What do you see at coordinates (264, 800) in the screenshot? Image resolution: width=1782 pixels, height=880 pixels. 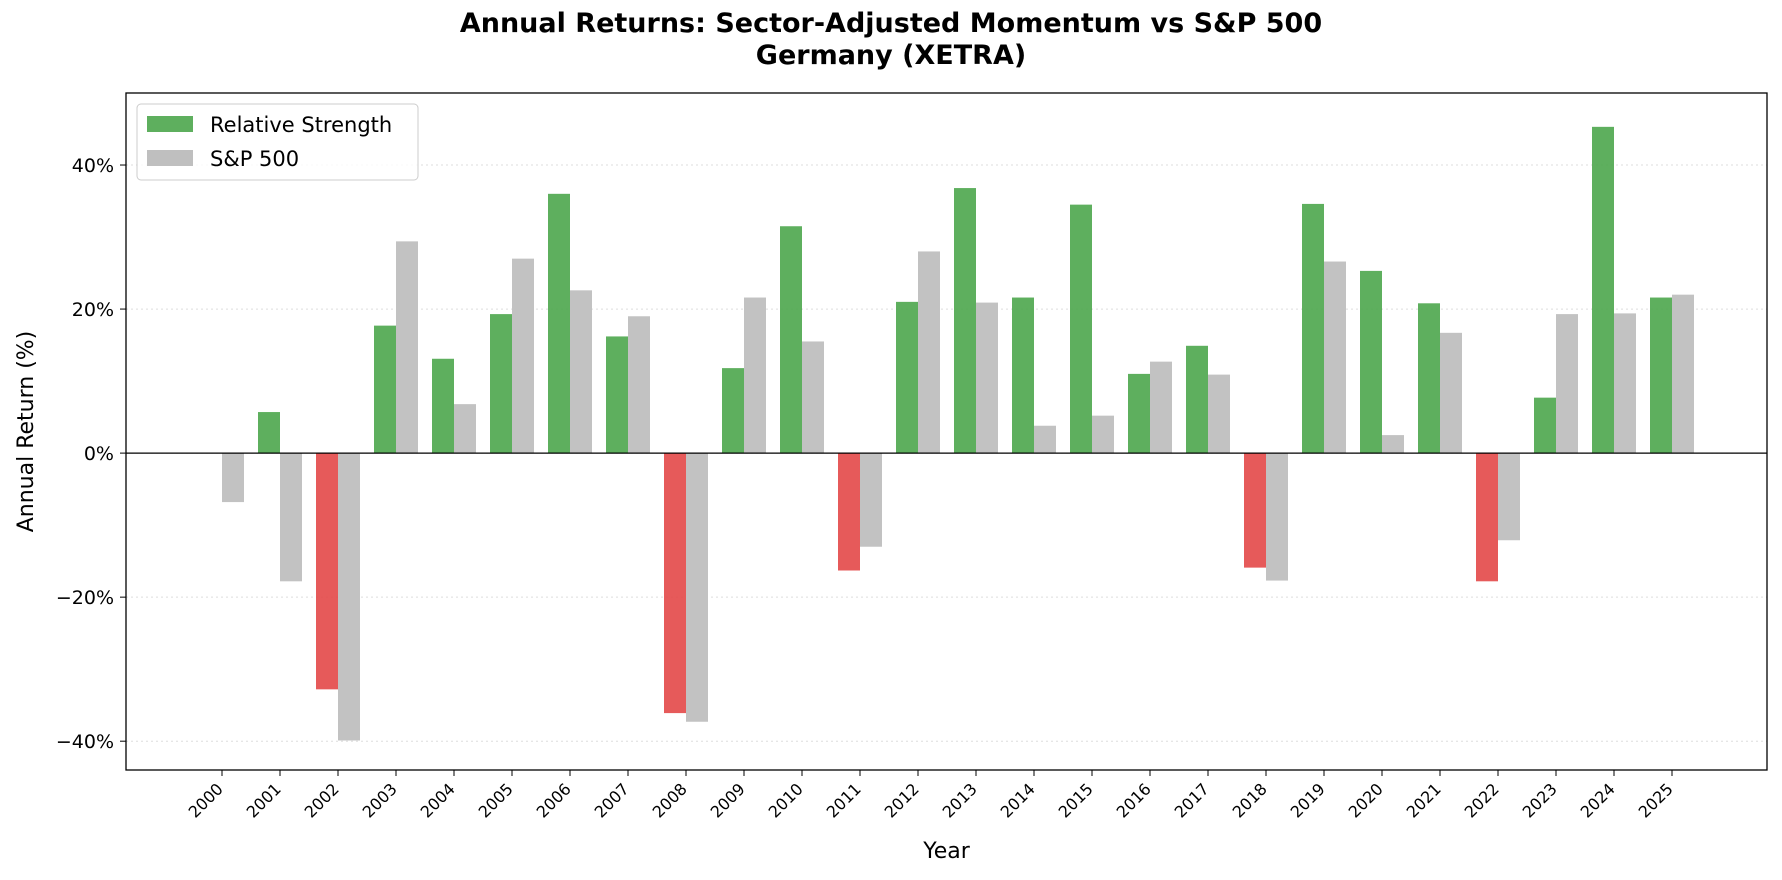 I see `x-tick-label: 2001` at bounding box center [264, 800].